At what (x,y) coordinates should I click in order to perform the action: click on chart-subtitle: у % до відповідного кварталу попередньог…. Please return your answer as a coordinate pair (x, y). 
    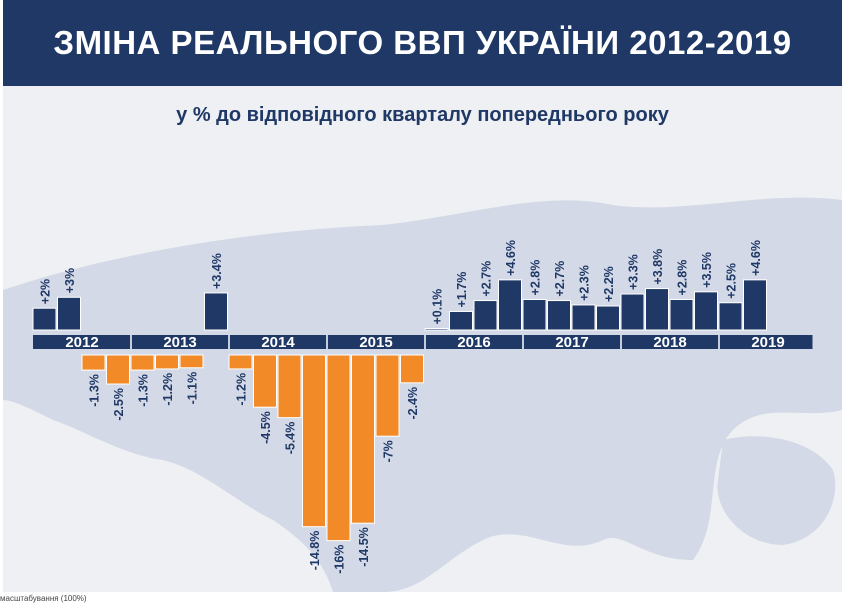
    Looking at the image, I should click on (422, 115).